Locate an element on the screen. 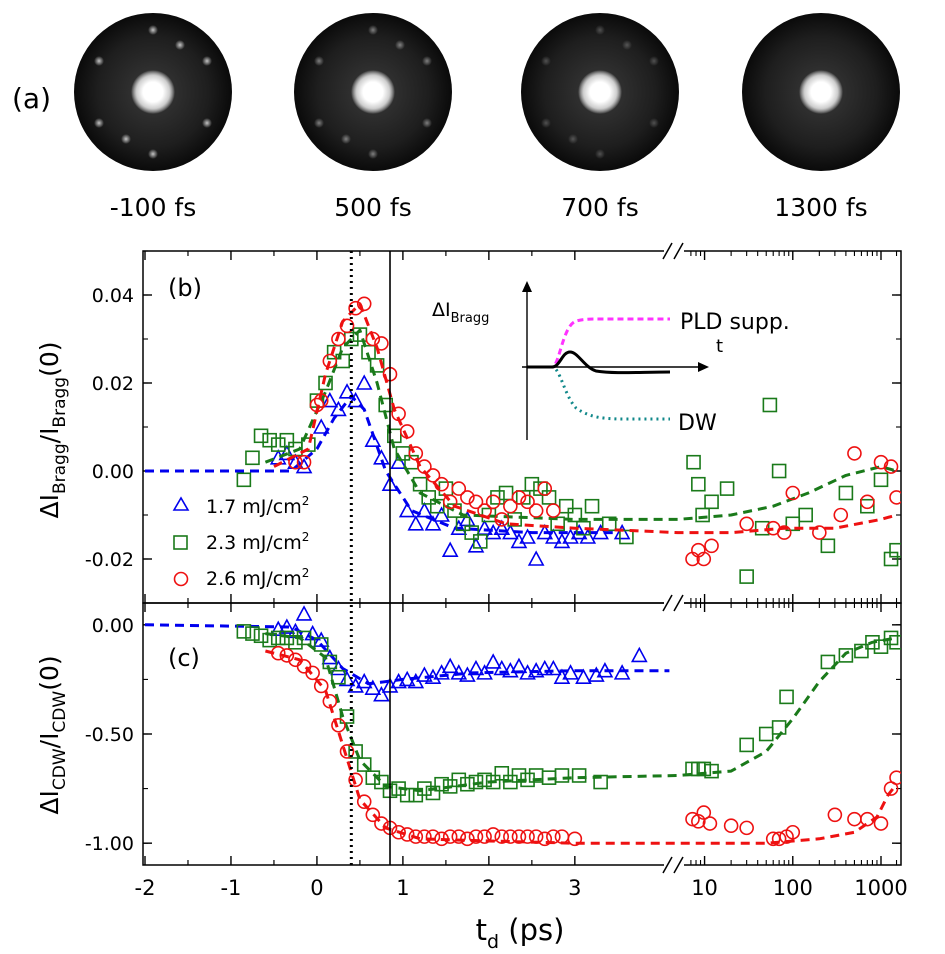  inset-ylabel: ΔIBragg is located at coordinates (460, 312).